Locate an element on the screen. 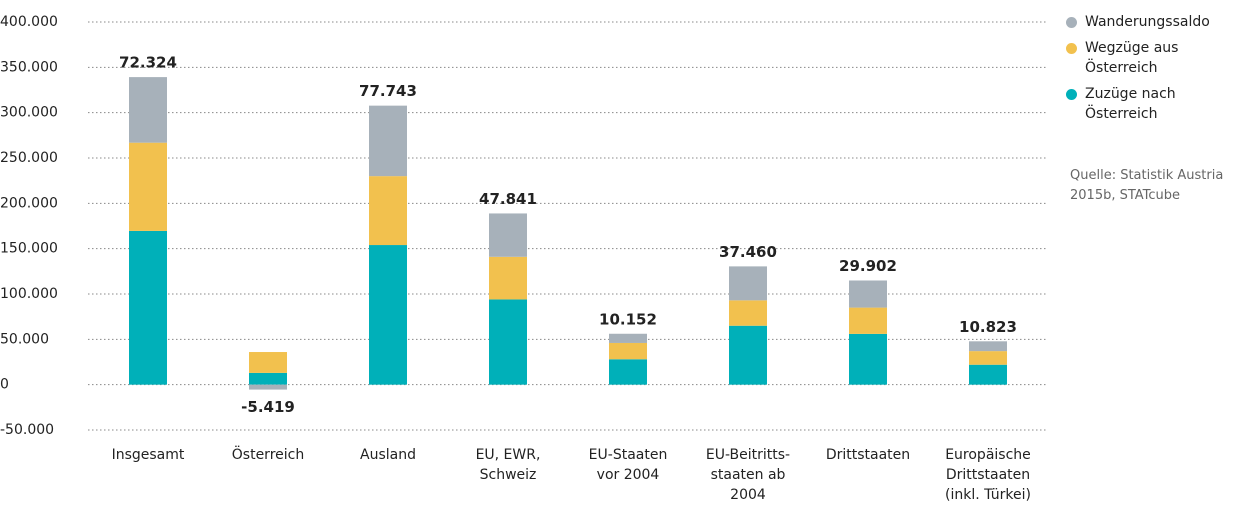 This screenshot has height=513, width=1250. y-tick-label: 150.000 is located at coordinates (29, 249).